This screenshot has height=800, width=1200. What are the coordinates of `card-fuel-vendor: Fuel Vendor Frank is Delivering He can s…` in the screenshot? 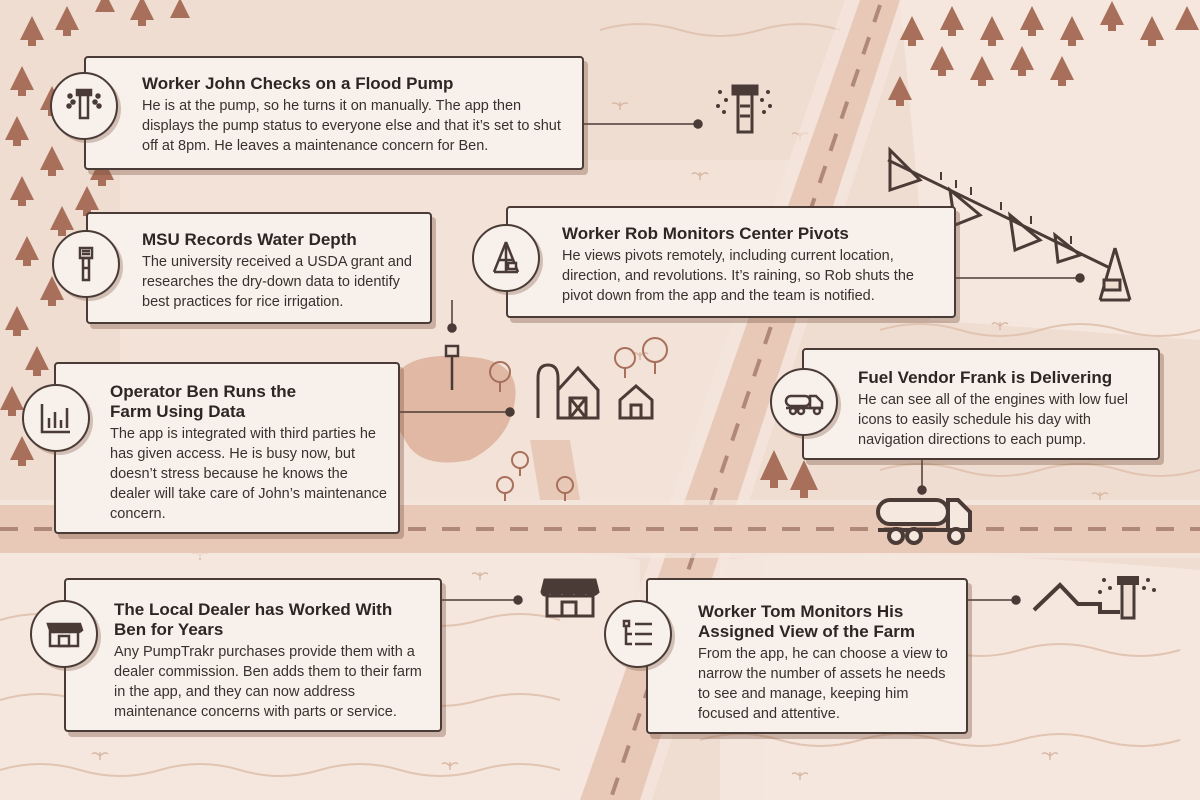 It's located at (981, 404).